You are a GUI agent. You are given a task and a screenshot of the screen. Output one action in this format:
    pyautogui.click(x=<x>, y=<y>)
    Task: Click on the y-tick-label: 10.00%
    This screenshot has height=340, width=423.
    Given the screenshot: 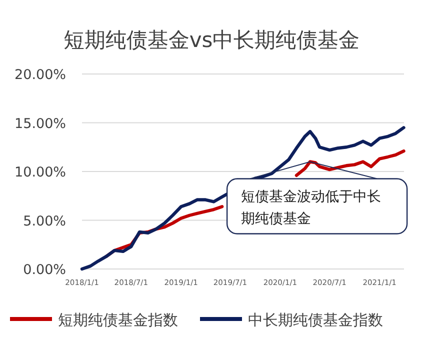 What is the action you would take?
    pyautogui.click(x=40, y=172)
    